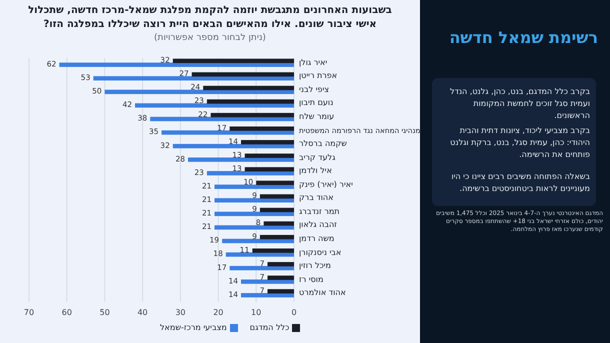  What do you see at coordinates (210, 38) in the screenshot?
I see `chart-subtitle: (ניתן לבחור מספר אפשרויות)` at bounding box center [210, 38].